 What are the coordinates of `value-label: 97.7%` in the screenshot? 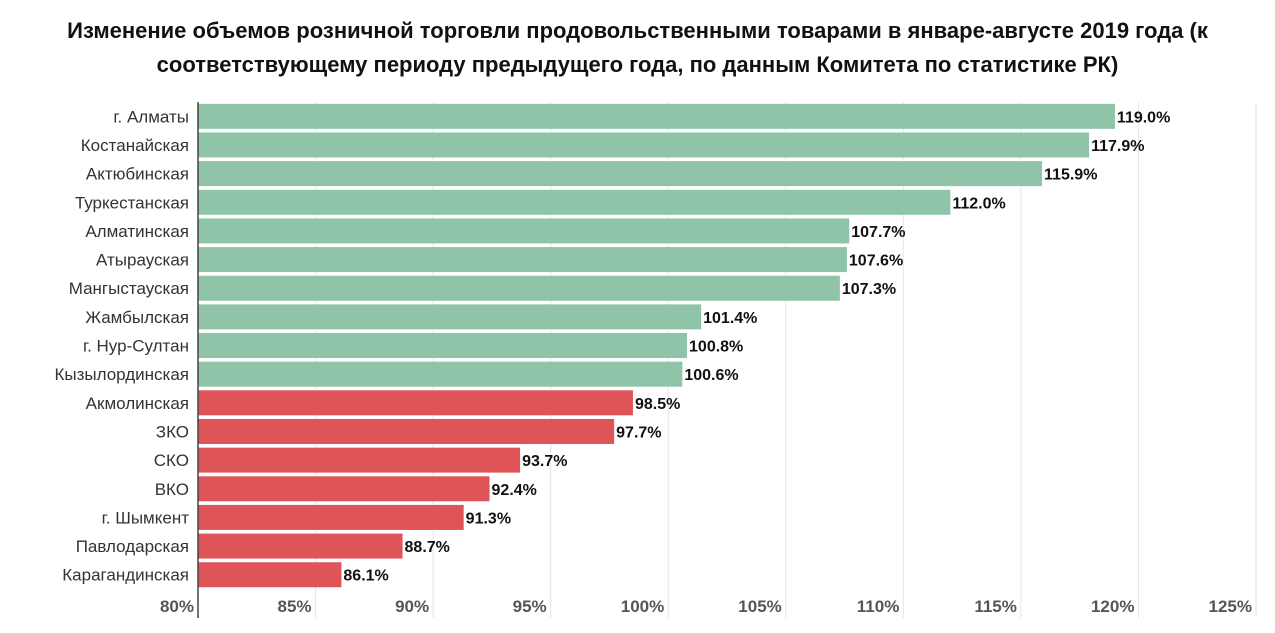 It's located at (638, 432).